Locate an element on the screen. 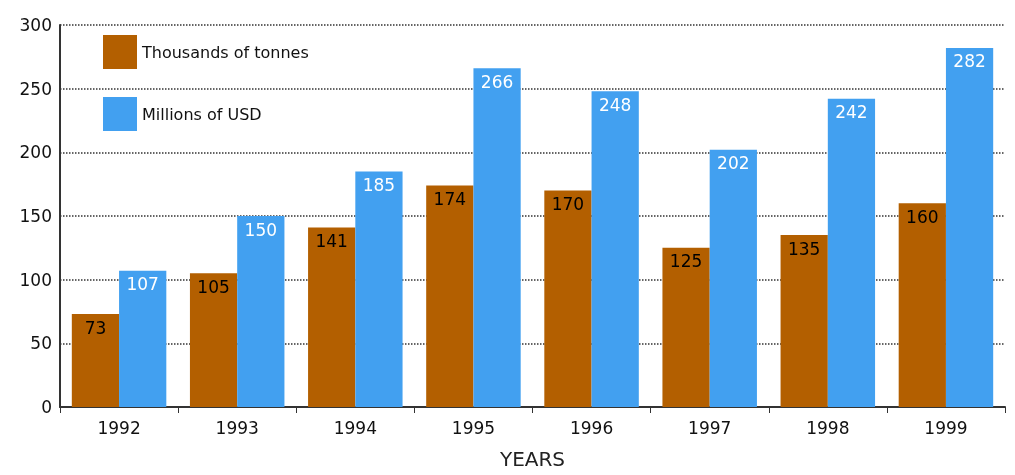  x-tick-label: 1996 is located at coordinates (591, 427).